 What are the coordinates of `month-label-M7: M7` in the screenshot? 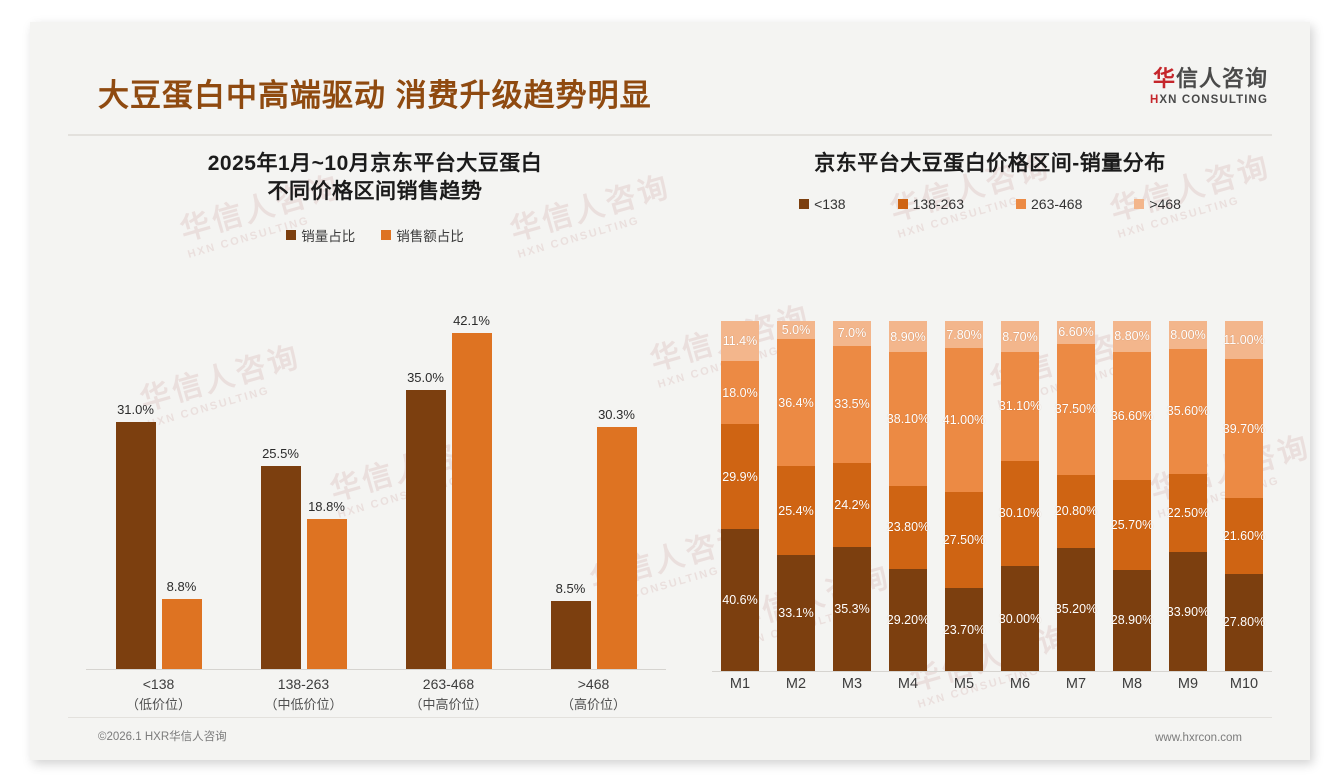 It's located at (1076, 684).